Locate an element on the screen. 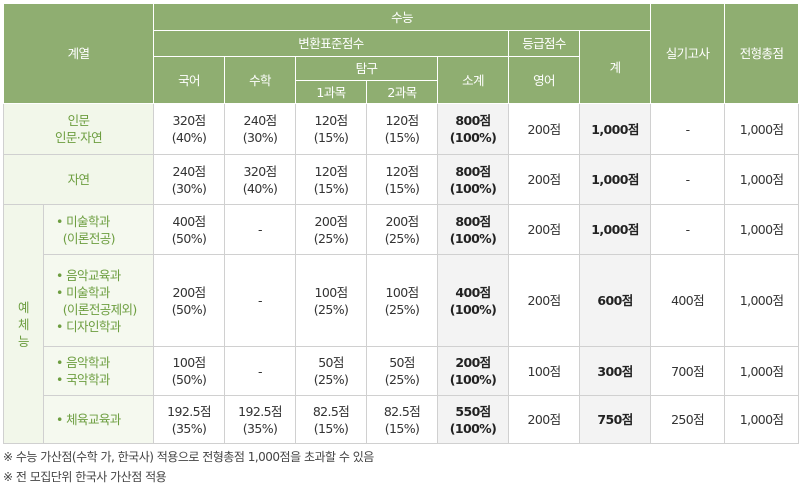 The image size is (800, 487). cell-line: 82.5점 is located at coordinates (331, 411).